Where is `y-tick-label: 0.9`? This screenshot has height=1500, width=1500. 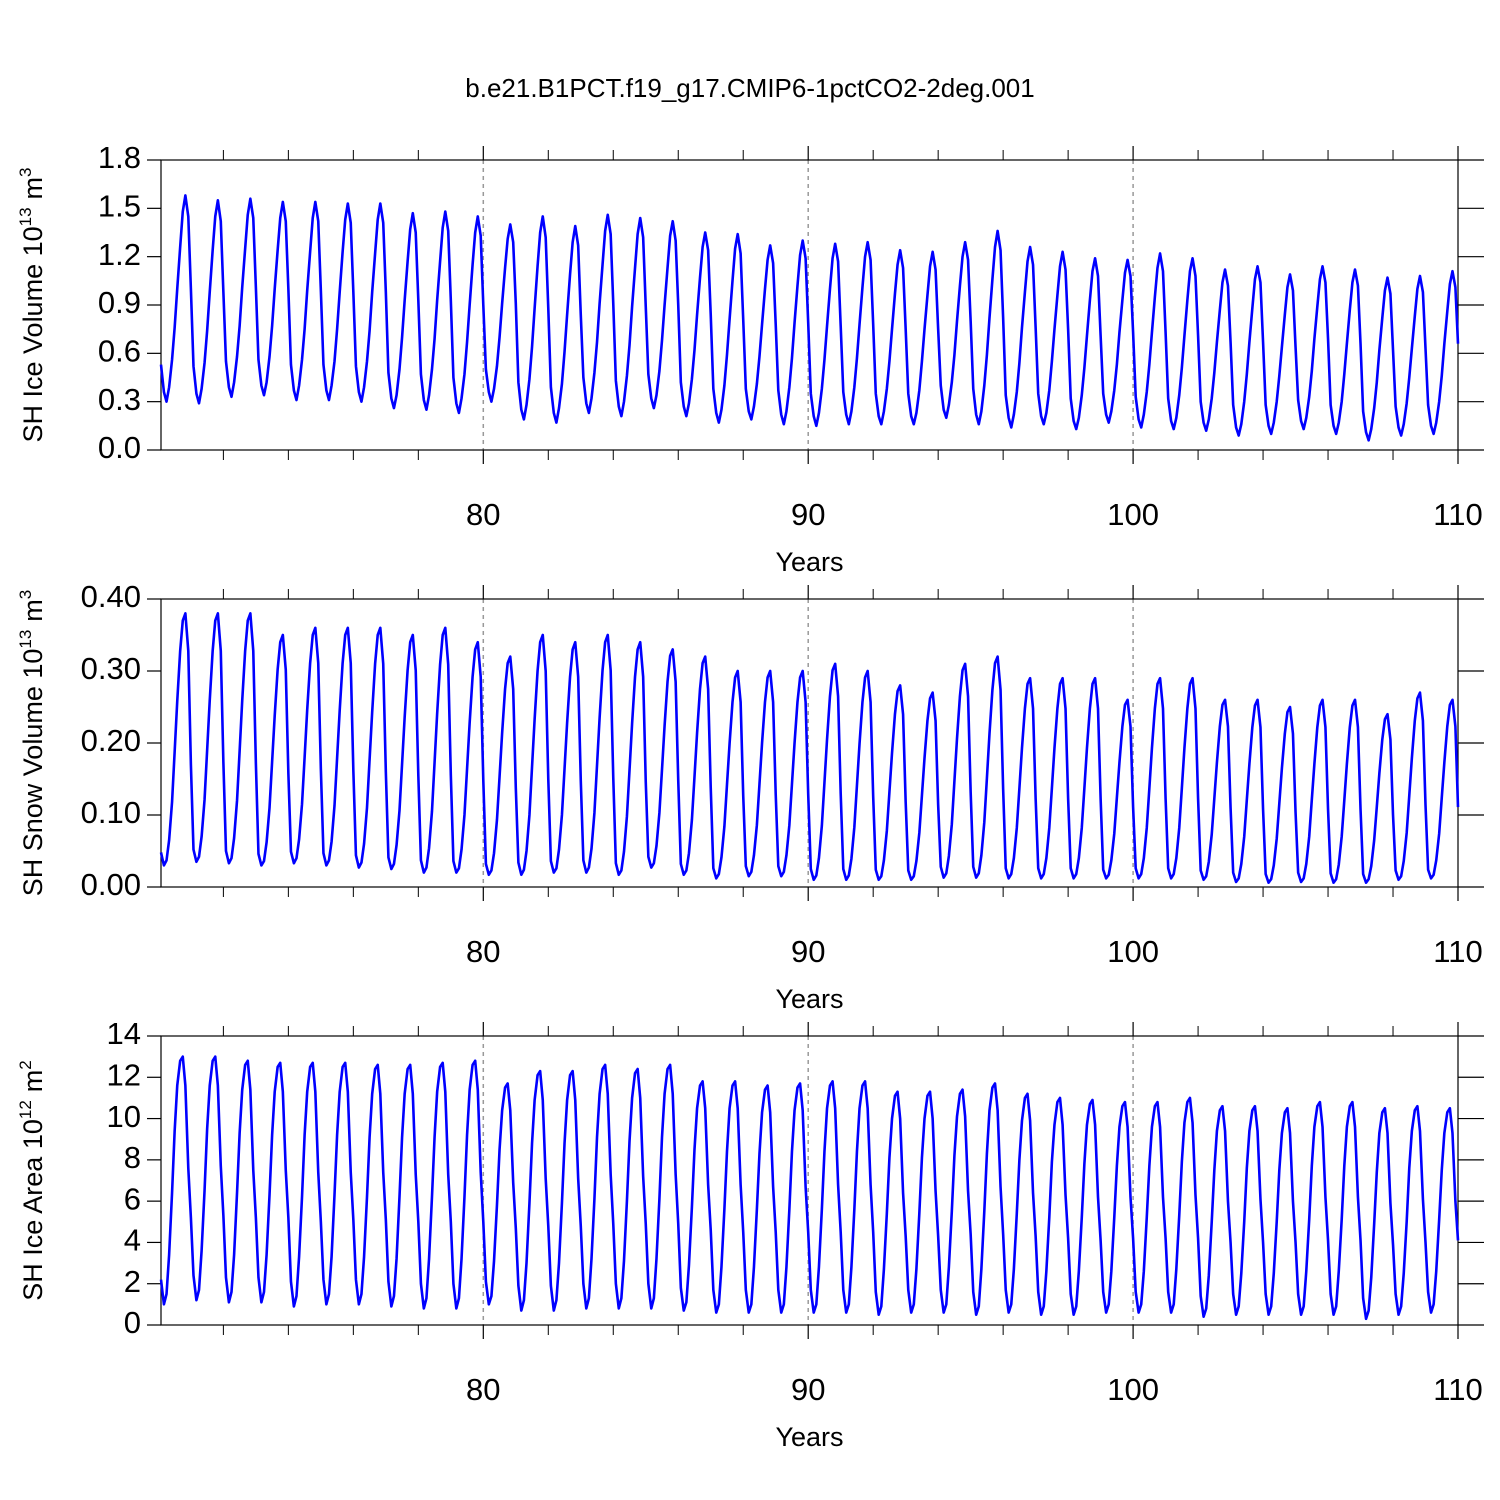
y-tick-label: 0.9 is located at coordinates (119, 302).